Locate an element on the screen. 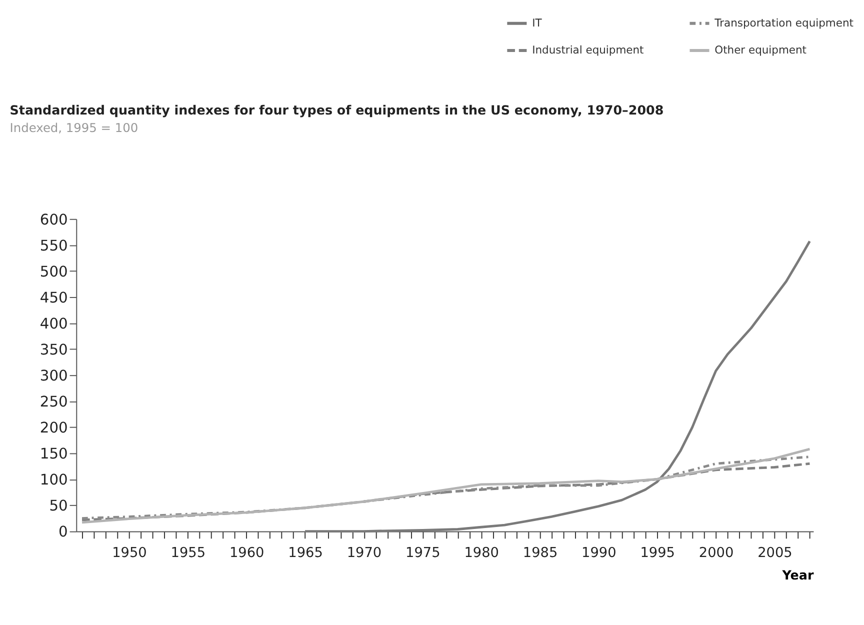  y-tick-label: 350 is located at coordinates (54, 349).